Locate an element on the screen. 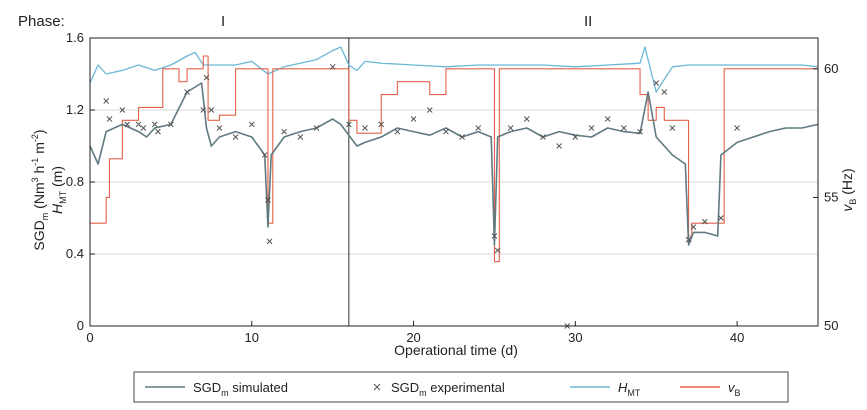 The image size is (867, 410). y-axis-left-label: SGDm (Nm3 h-1 m-2) is located at coordinates (40, 189).